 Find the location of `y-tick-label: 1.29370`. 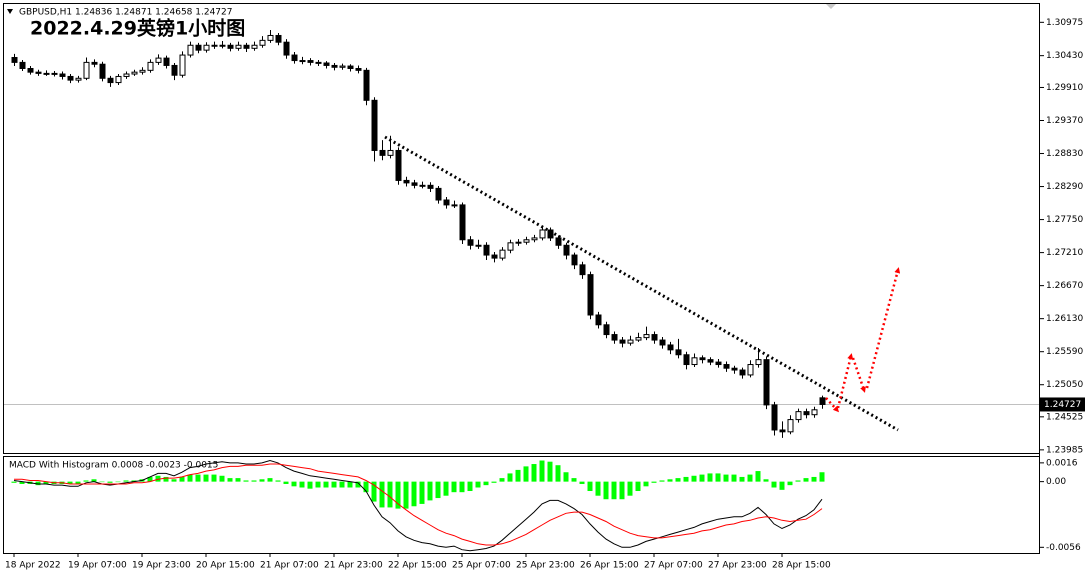

y-tick-label: 1.29370 is located at coordinates (1064, 121).